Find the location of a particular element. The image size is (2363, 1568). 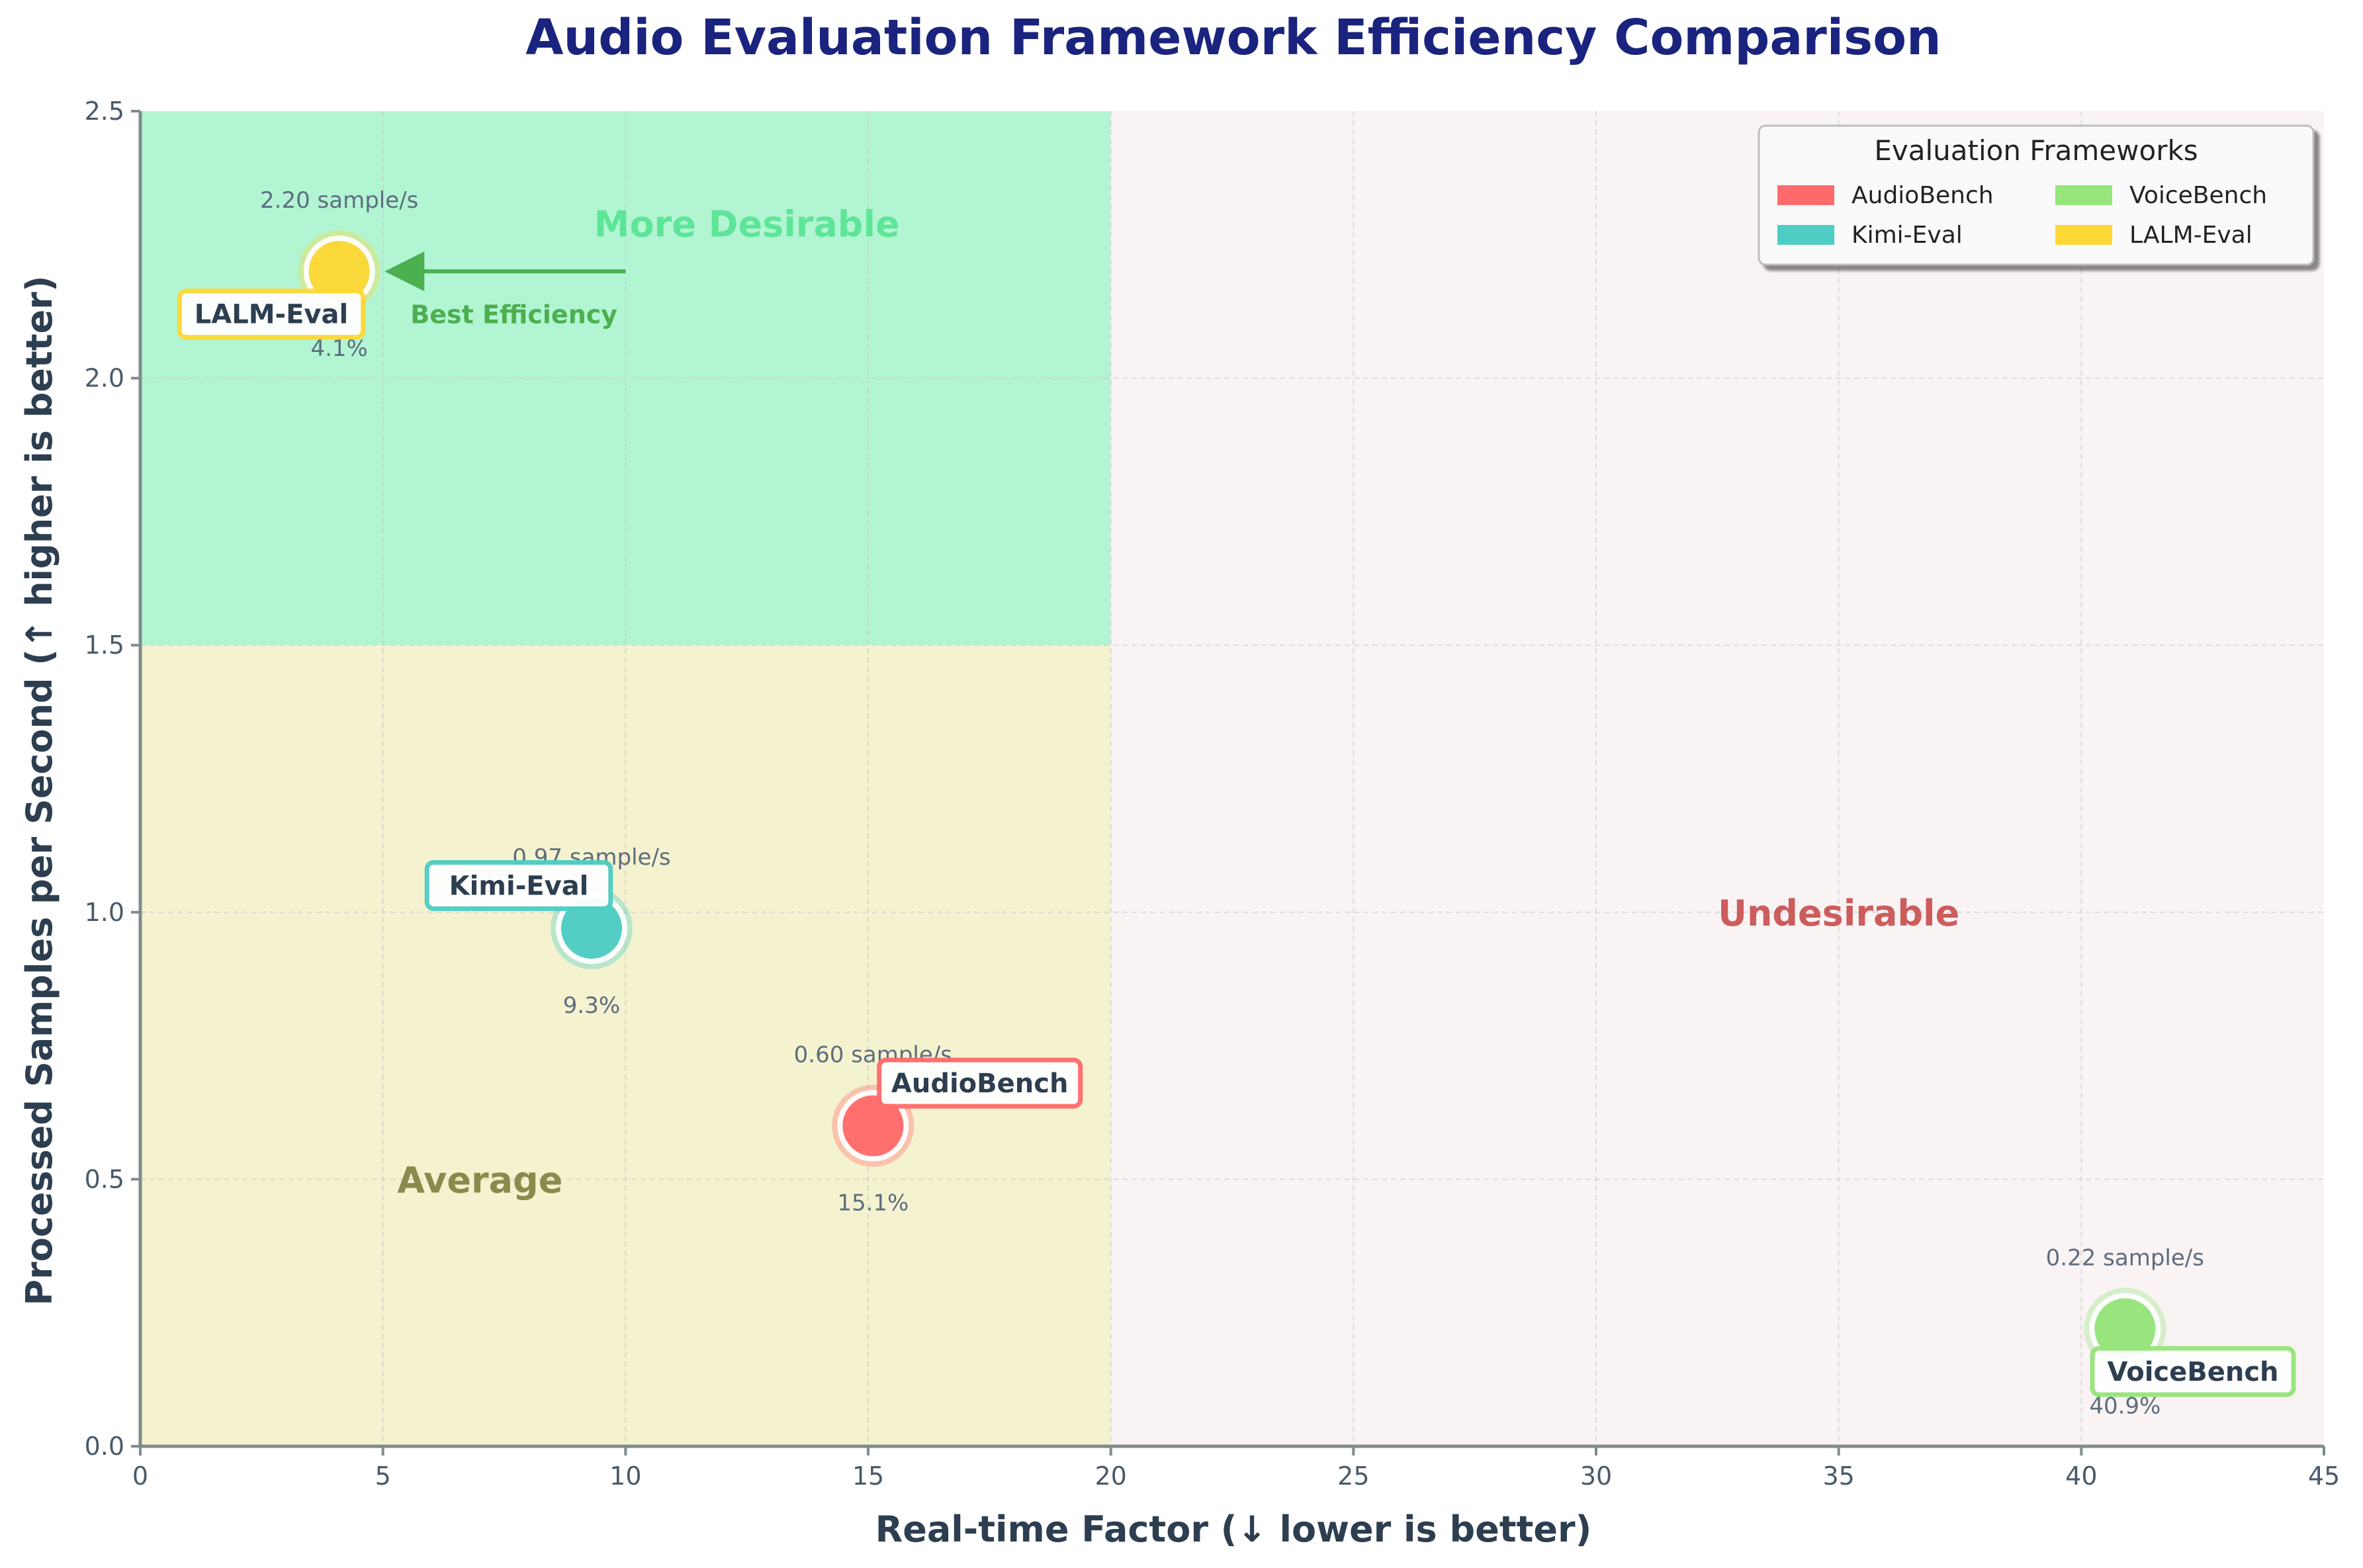

region-label-average: Average is located at coordinates (480, 1180).